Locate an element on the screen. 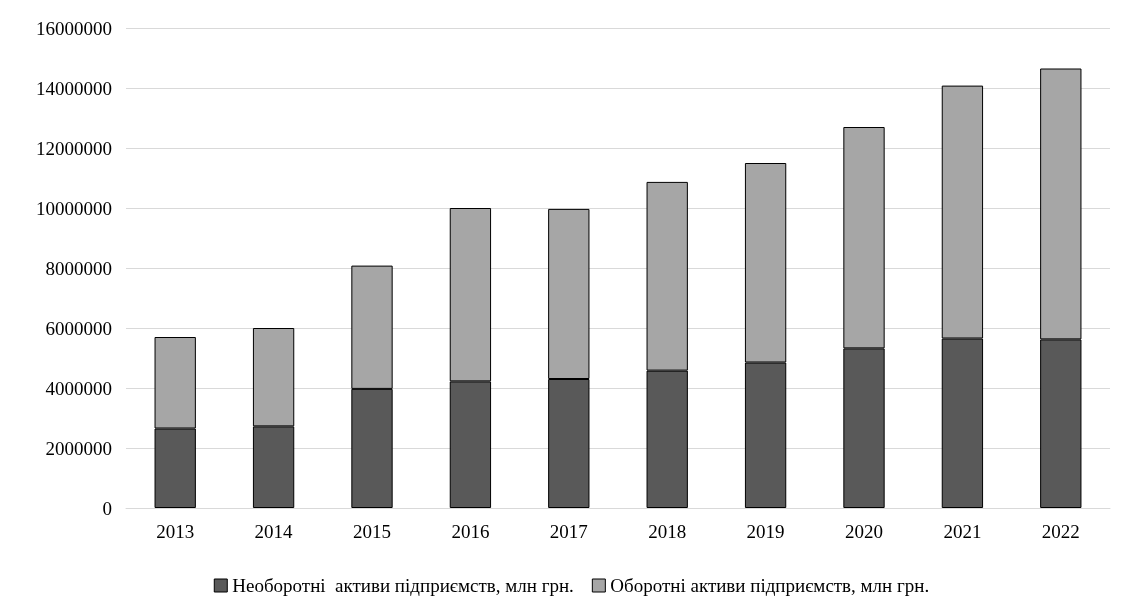 The height and width of the screenshot is (616, 1143). x-tick-label: 2019 is located at coordinates (765, 531).